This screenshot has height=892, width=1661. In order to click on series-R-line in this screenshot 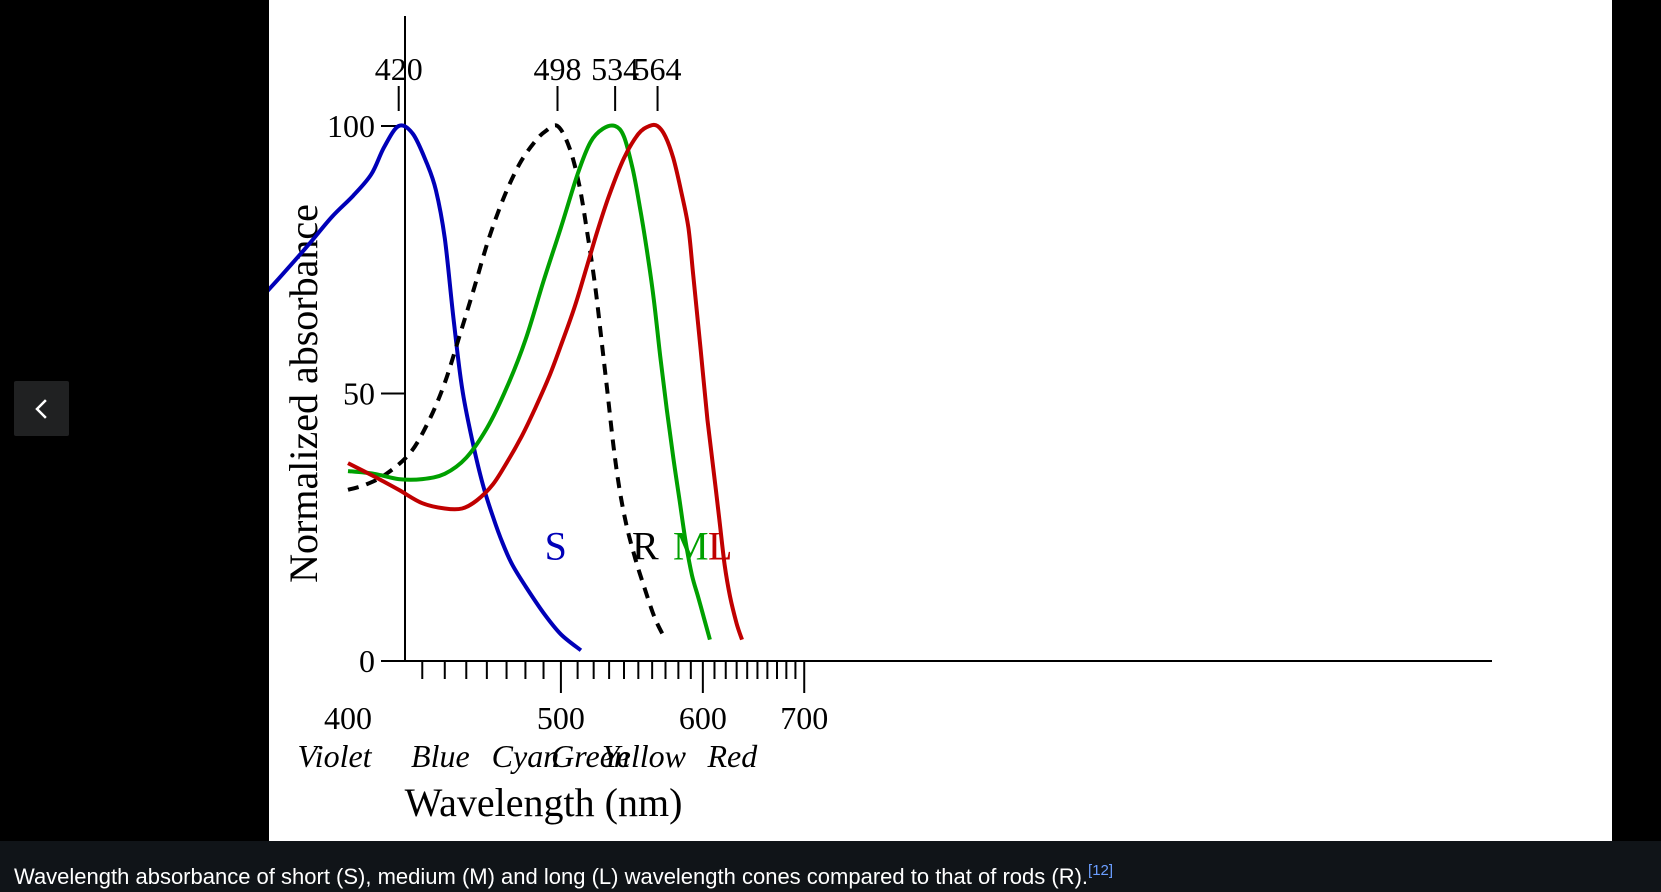, I will do `click(507, 382)`.